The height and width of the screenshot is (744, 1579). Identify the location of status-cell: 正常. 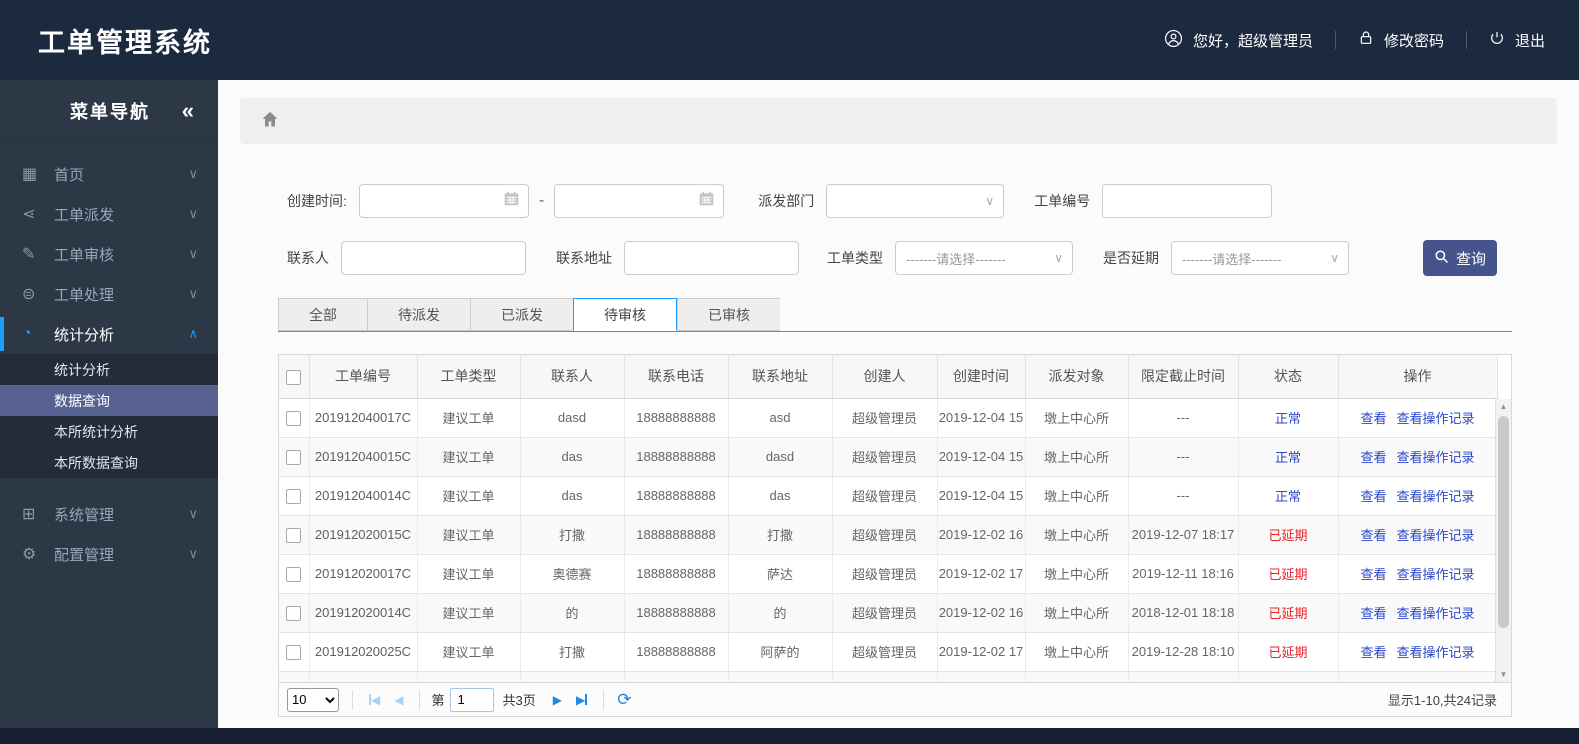
(1288, 418).